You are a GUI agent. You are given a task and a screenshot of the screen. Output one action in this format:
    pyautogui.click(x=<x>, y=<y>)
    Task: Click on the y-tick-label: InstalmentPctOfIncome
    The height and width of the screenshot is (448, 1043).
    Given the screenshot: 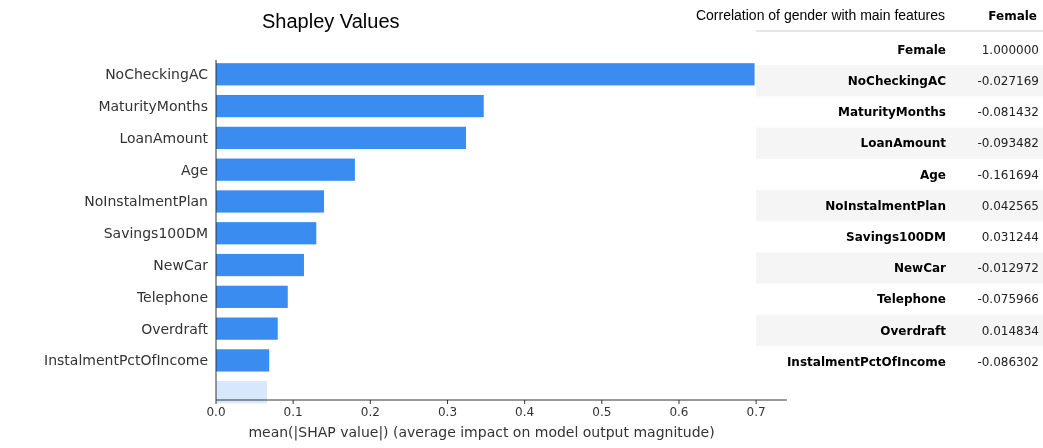 What is the action you would take?
    pyautogui.click(x=126, y=360)
    